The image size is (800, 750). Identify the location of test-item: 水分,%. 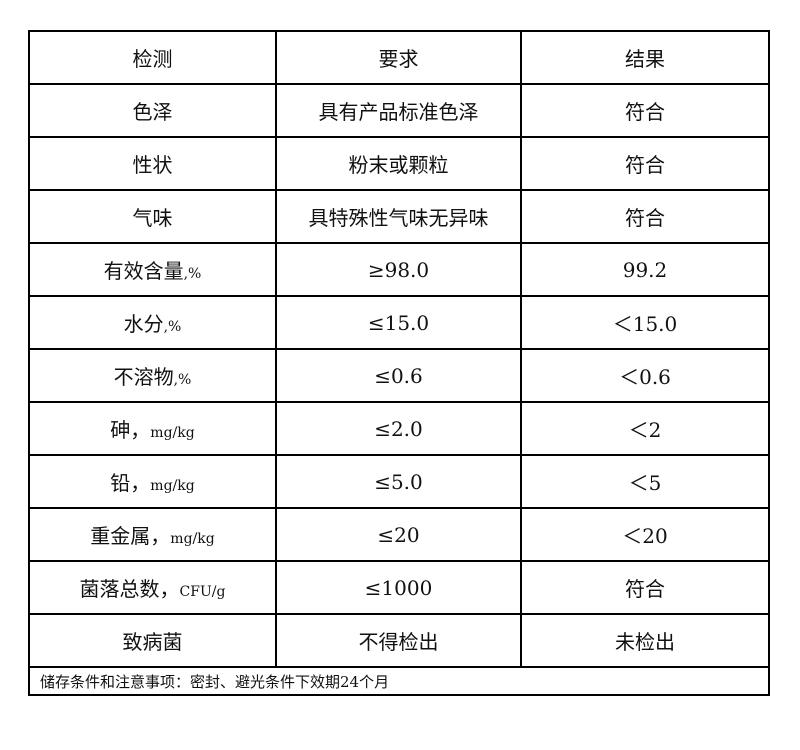
(152, 322).